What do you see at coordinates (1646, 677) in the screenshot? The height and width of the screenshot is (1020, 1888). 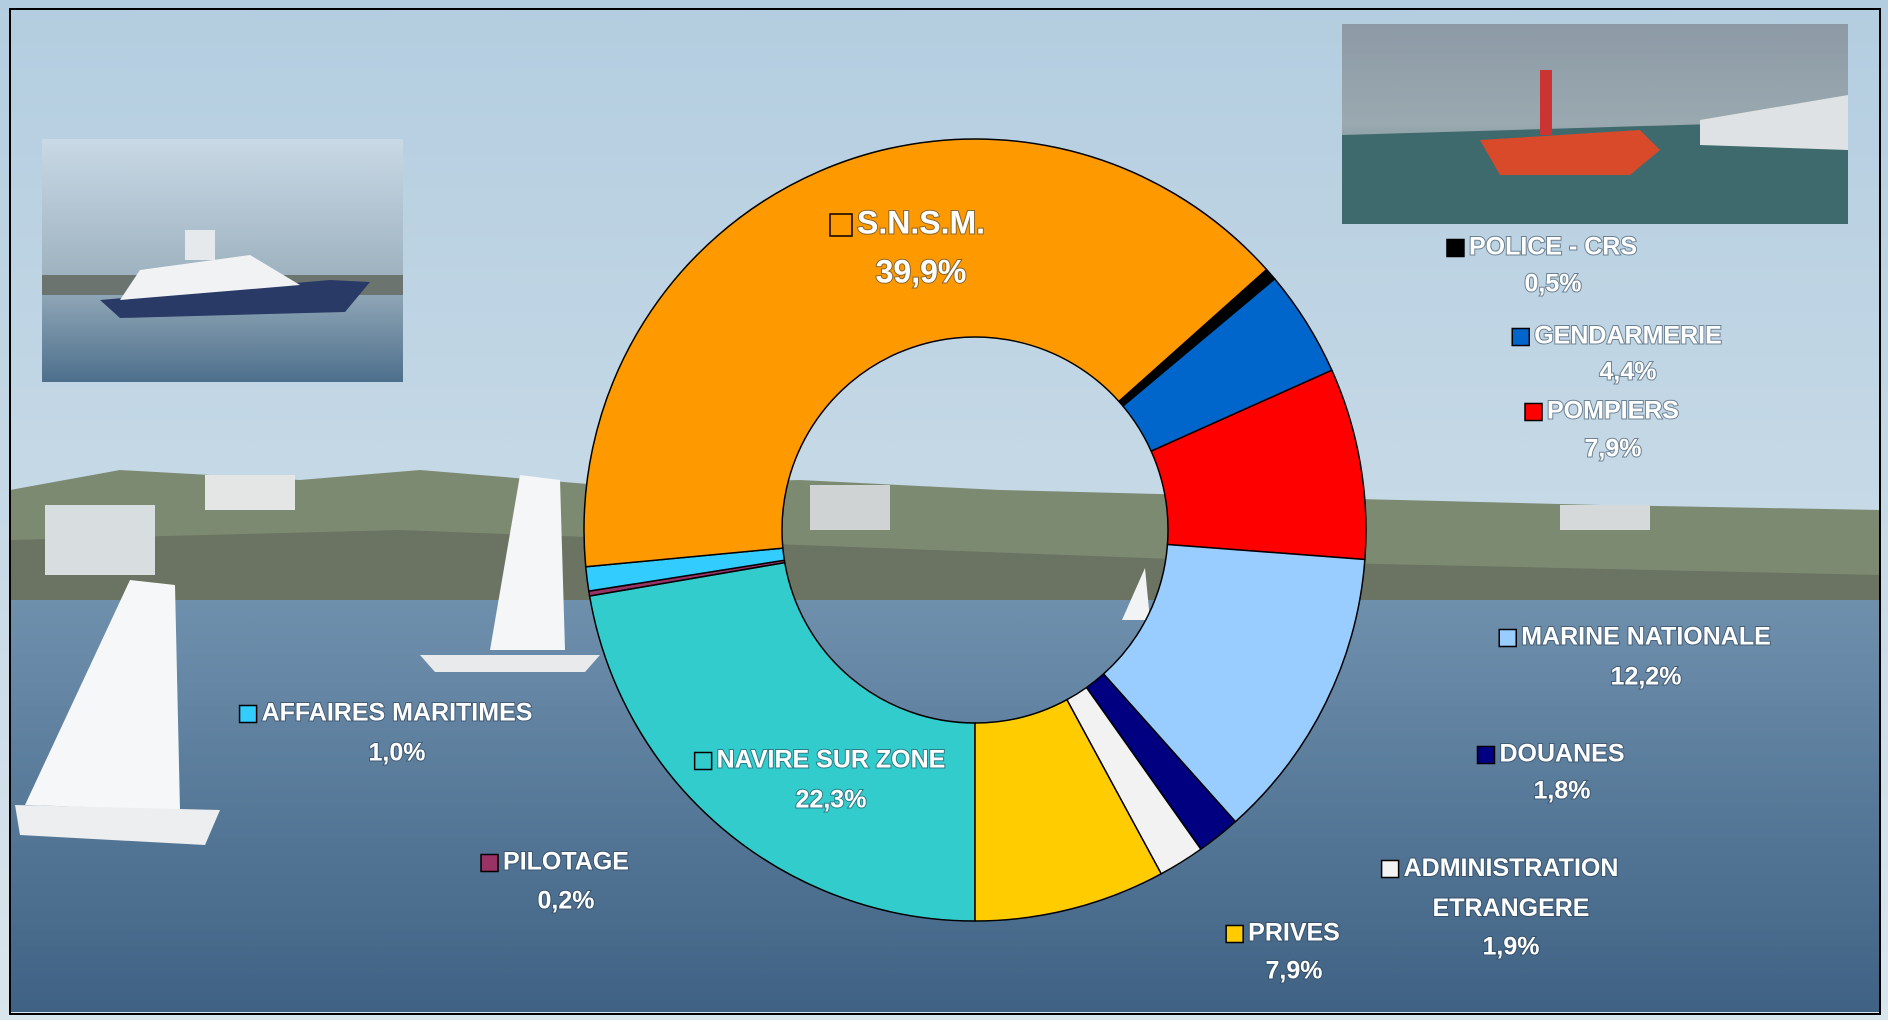 I see `value-label: 12,2%` at bounding box center [1646, 677].